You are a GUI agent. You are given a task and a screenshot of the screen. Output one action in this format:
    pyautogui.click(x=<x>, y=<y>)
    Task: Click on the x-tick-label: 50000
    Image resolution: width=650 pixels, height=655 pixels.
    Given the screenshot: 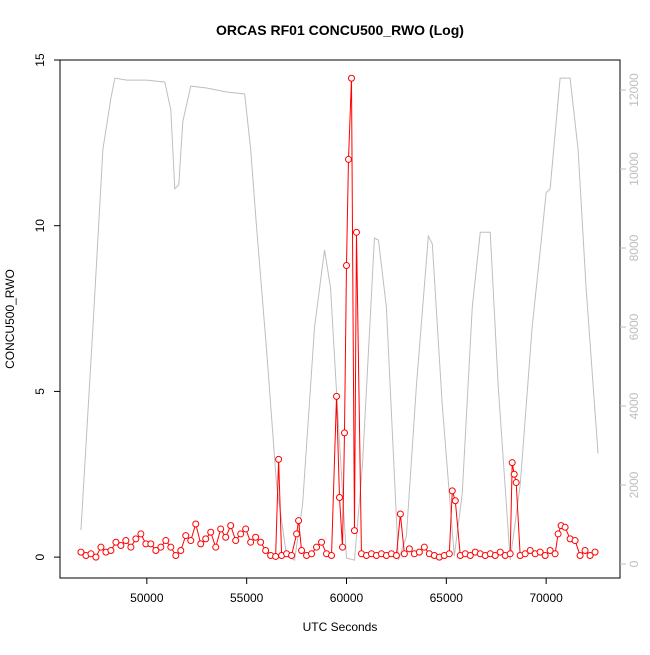 What is the action you would take?
    pyautogui.click(x=147, y=598)
    